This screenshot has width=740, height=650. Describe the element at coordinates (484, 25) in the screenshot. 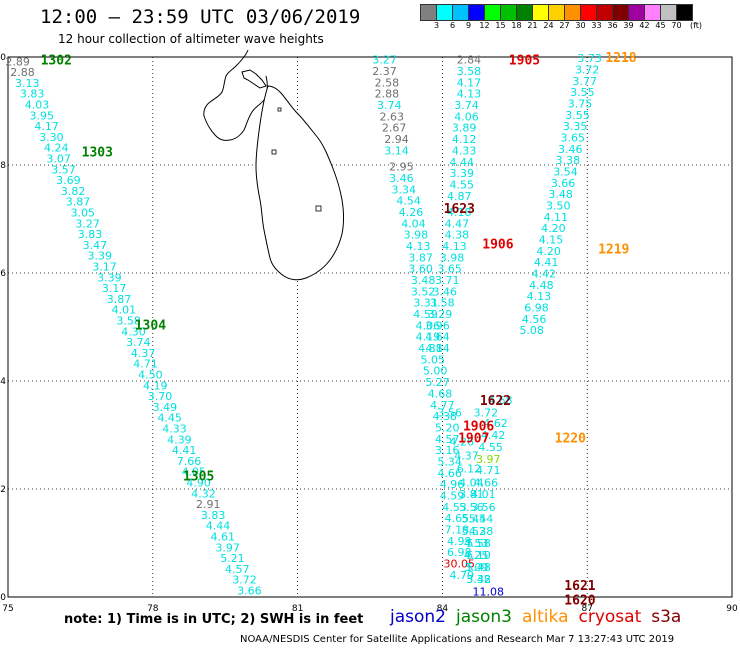

I see `legend-value-label: 12` at that location.